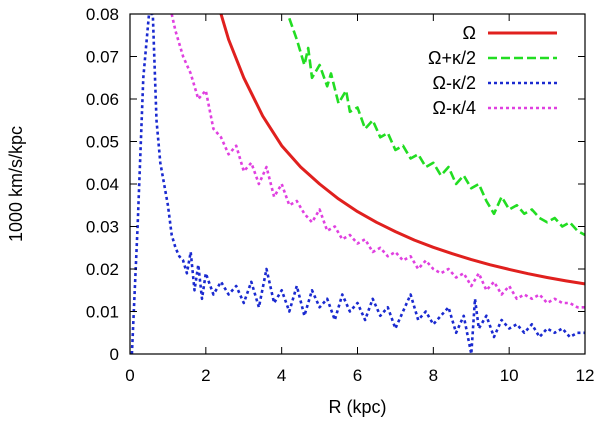  Describe the element at coordinates (114, 354) in the screenshot. I see `y-tick-label: 0` at that location.